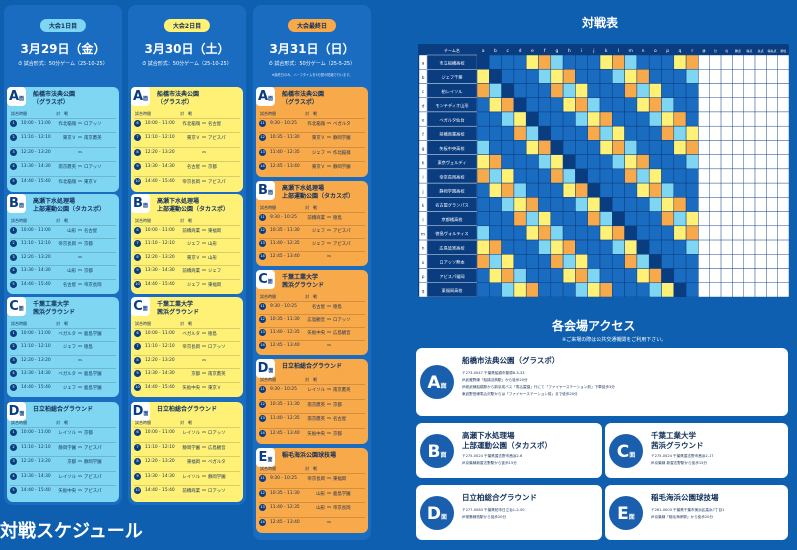  What do you see at coordinates (137, 167) in the screenshot?
I see `match-number: 9` at bounding box center [137, 167].